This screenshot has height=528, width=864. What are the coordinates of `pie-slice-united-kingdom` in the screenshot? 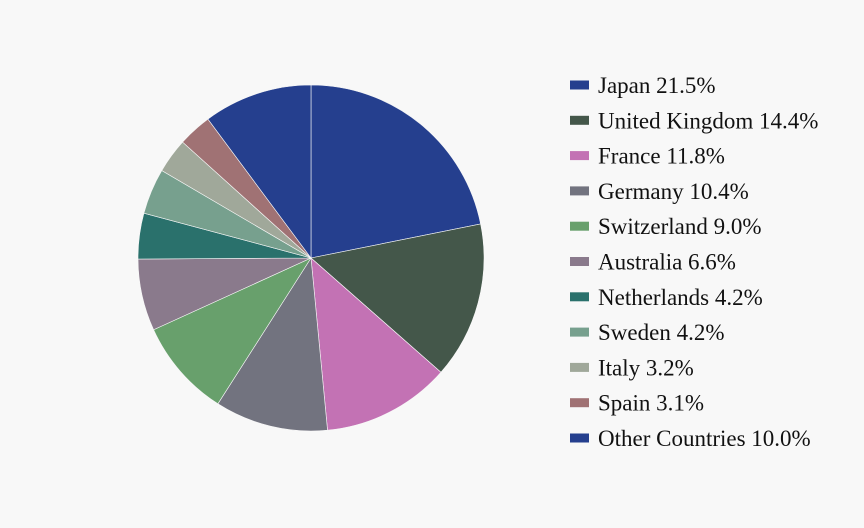 It's located at (397, 298).